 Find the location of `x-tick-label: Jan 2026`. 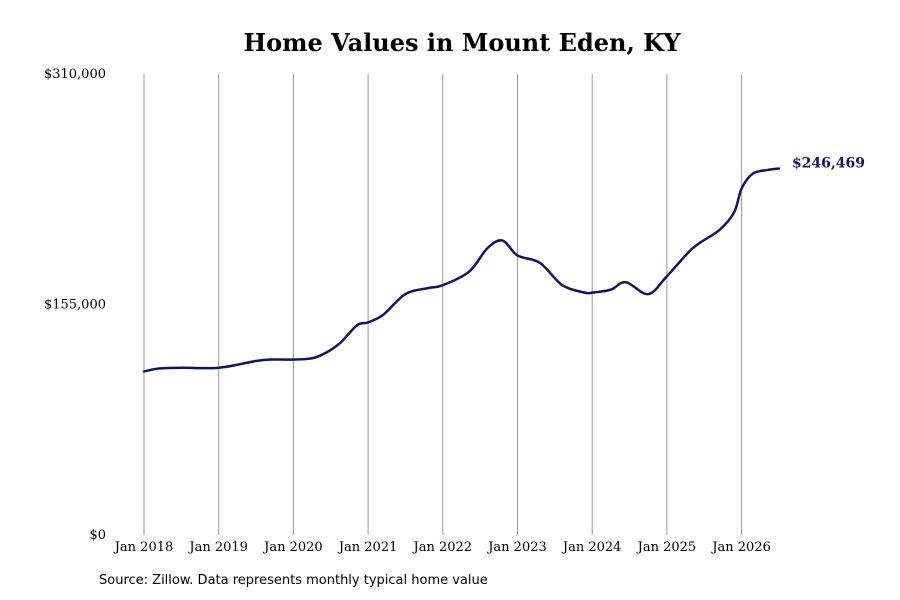

x-tick-label: Jan 2026 is located at coordinates (740, 547).